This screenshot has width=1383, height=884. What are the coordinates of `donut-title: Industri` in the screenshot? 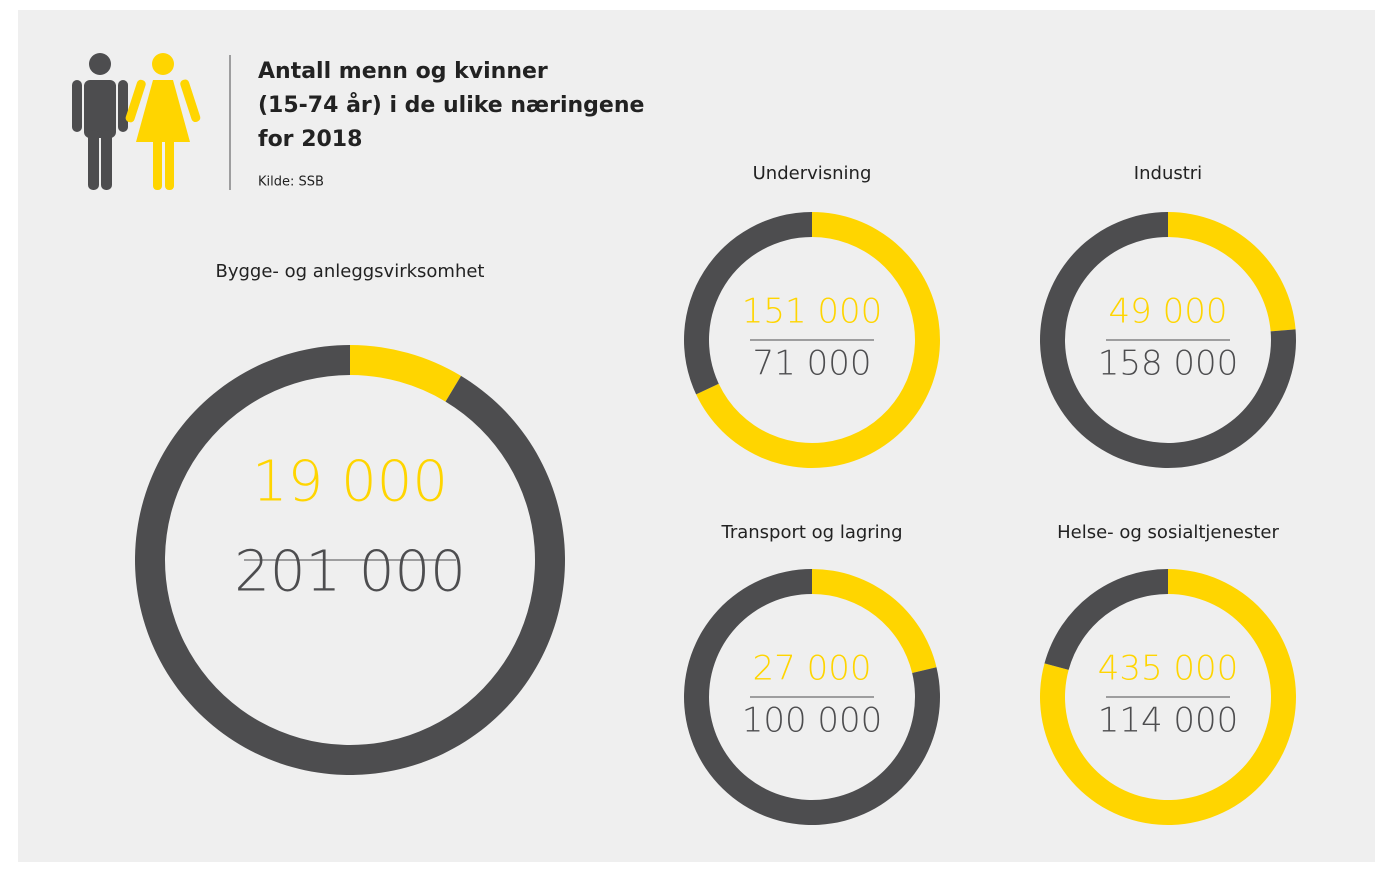 It's located at (1168, 173).